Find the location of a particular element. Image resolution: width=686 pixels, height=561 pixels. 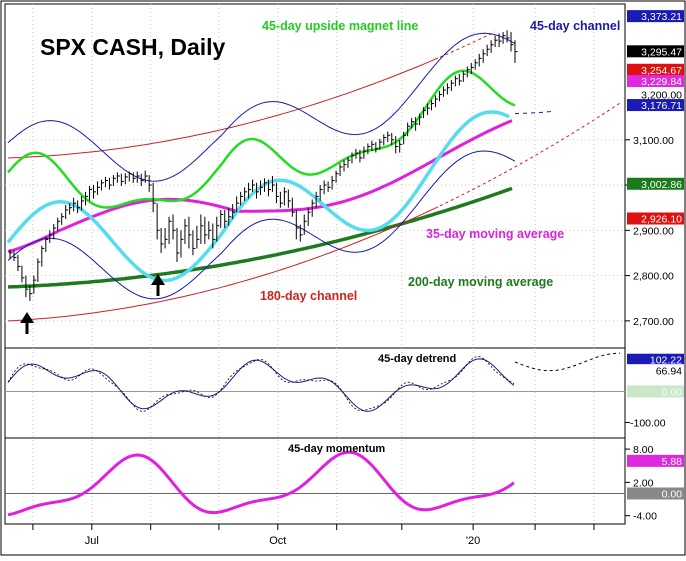

price-value-label-4: 3,200.00 is located at coordinates (655, 95).